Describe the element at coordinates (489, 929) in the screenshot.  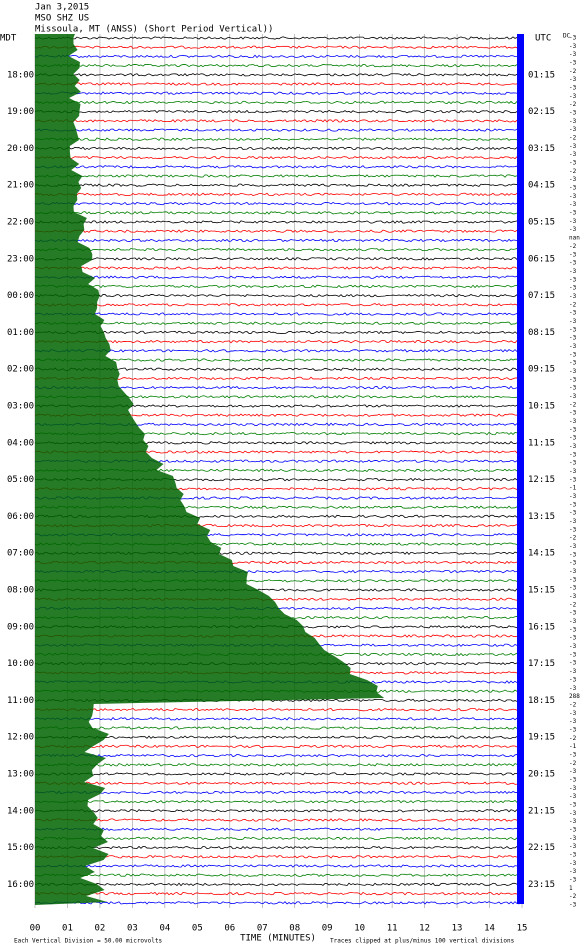
I see `x-tick-label: 14` at that location.